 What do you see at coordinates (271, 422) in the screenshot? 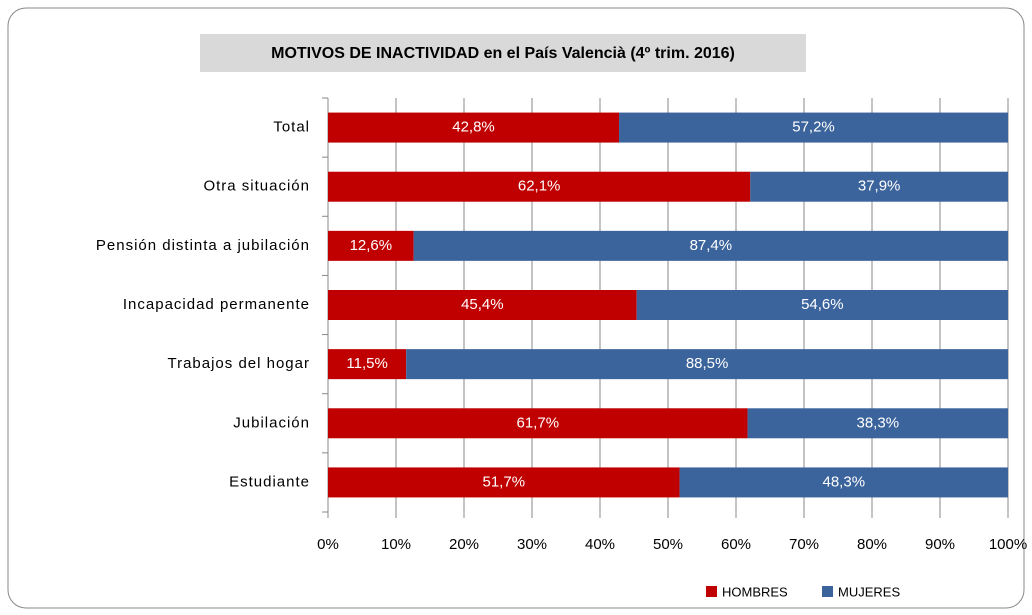
I see `y-tick-label: Jubilación` at bounding box center [271, 422].